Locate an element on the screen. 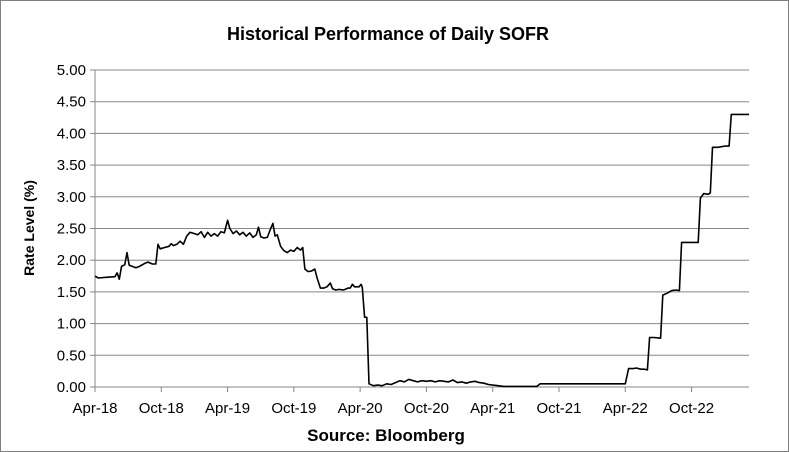  y-tick-label-3: 1.50 is located at coordinates (71, 292).